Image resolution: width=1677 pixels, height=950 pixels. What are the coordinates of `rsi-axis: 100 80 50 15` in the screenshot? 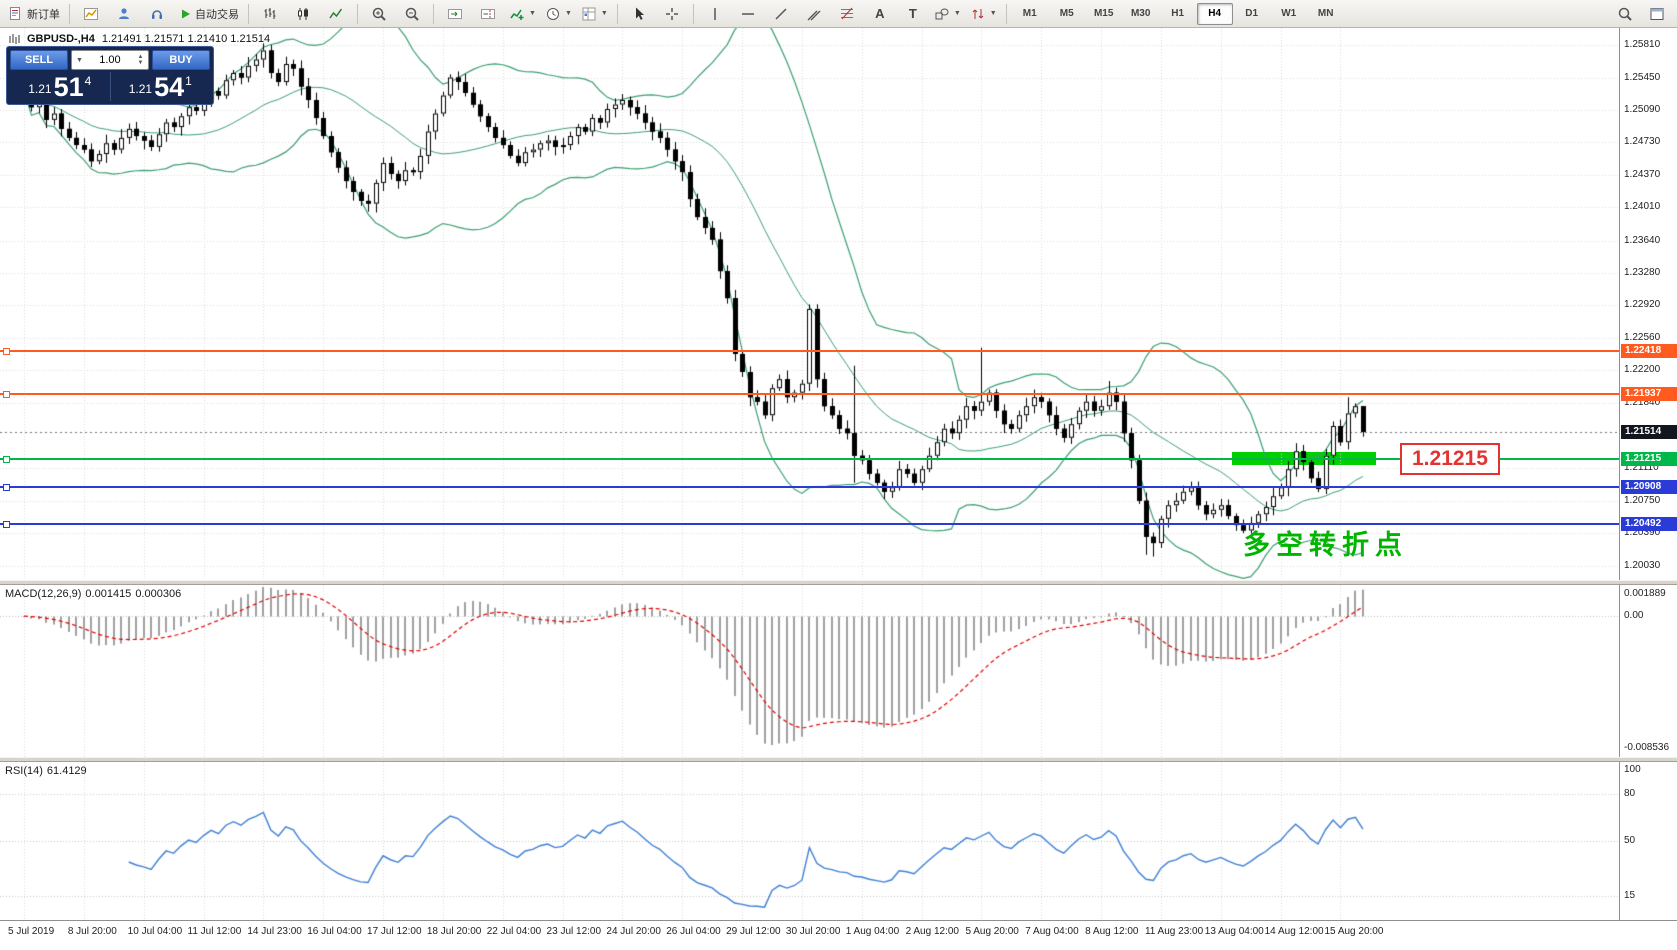 It's located at (1648, 841).